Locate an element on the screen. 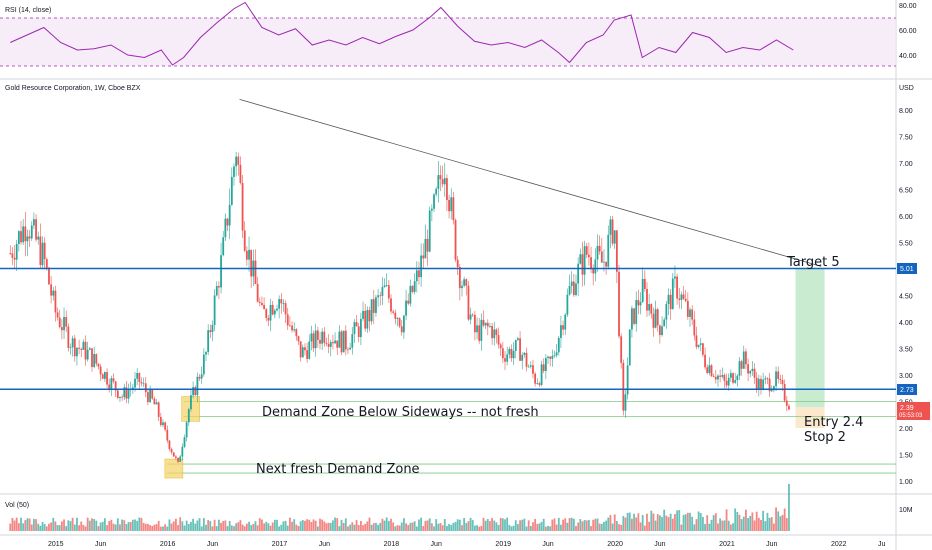 The width and height of the screenshot is (932, 550). price-tick-label: 6.00 is located at coordinates (906, 217).